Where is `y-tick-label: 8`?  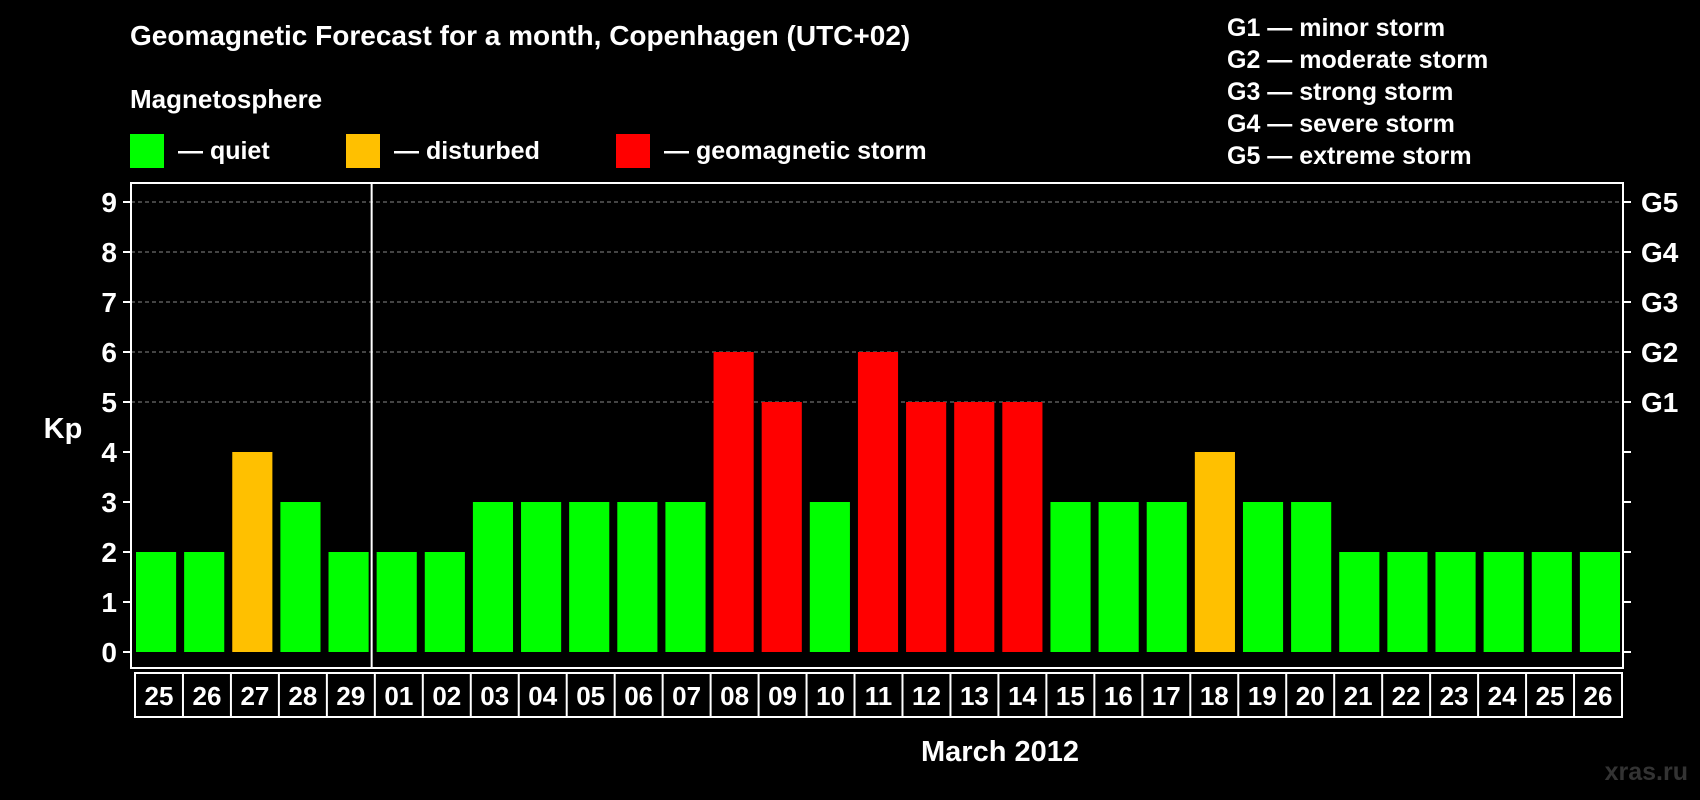 y-tick-label: 8 is located at coordinates (109, 252).